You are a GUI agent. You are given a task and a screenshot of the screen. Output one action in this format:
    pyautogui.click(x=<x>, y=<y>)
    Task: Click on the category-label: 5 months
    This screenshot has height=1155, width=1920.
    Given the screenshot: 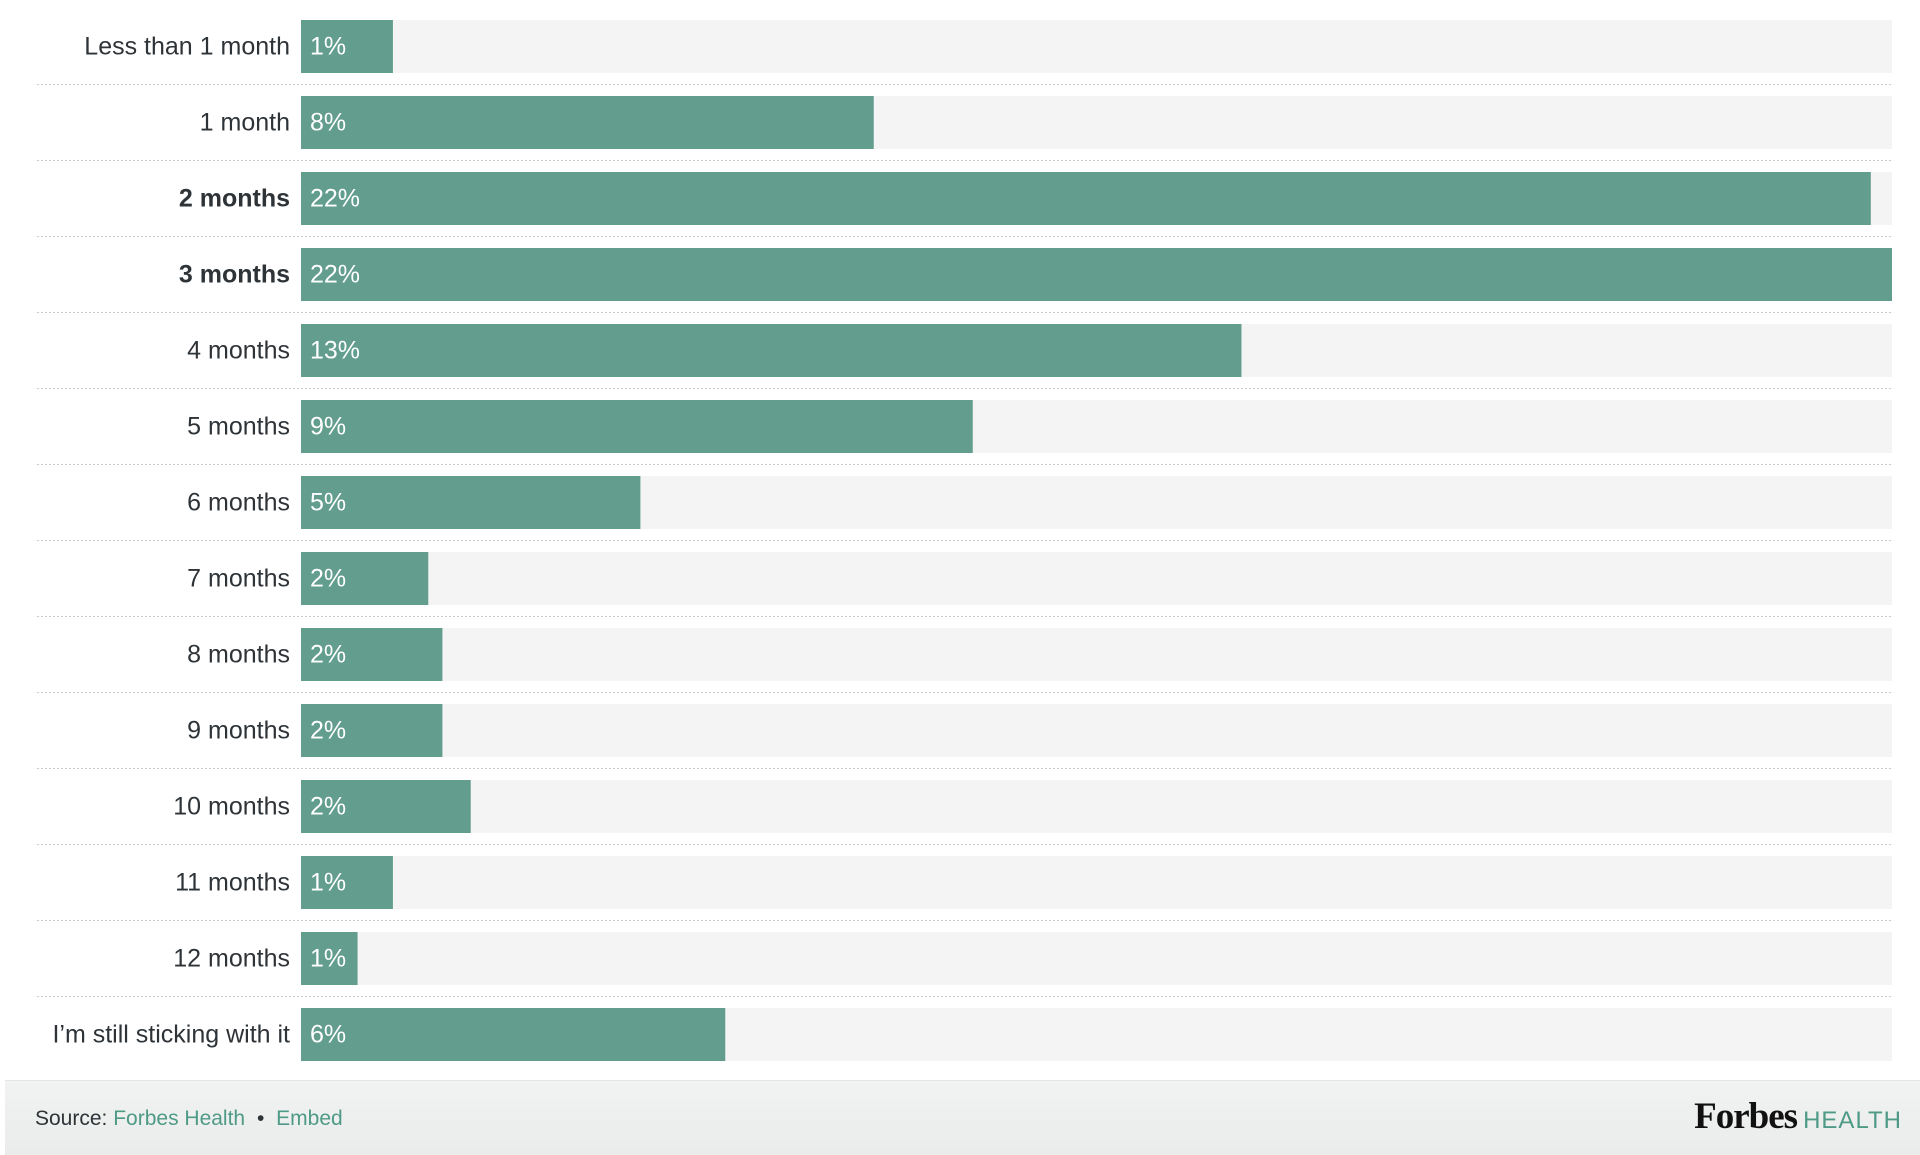 What is the action you would take?
    pyautogui.click(x=238, y=427)
    